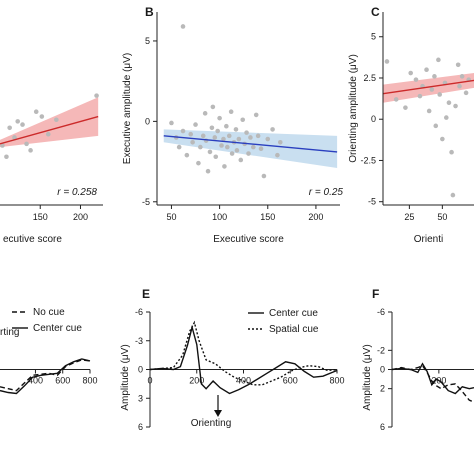 Image resolution: width=474 pixels, height=474 pixels. I want to click on y-tick-label: 2, so click(382, 389).